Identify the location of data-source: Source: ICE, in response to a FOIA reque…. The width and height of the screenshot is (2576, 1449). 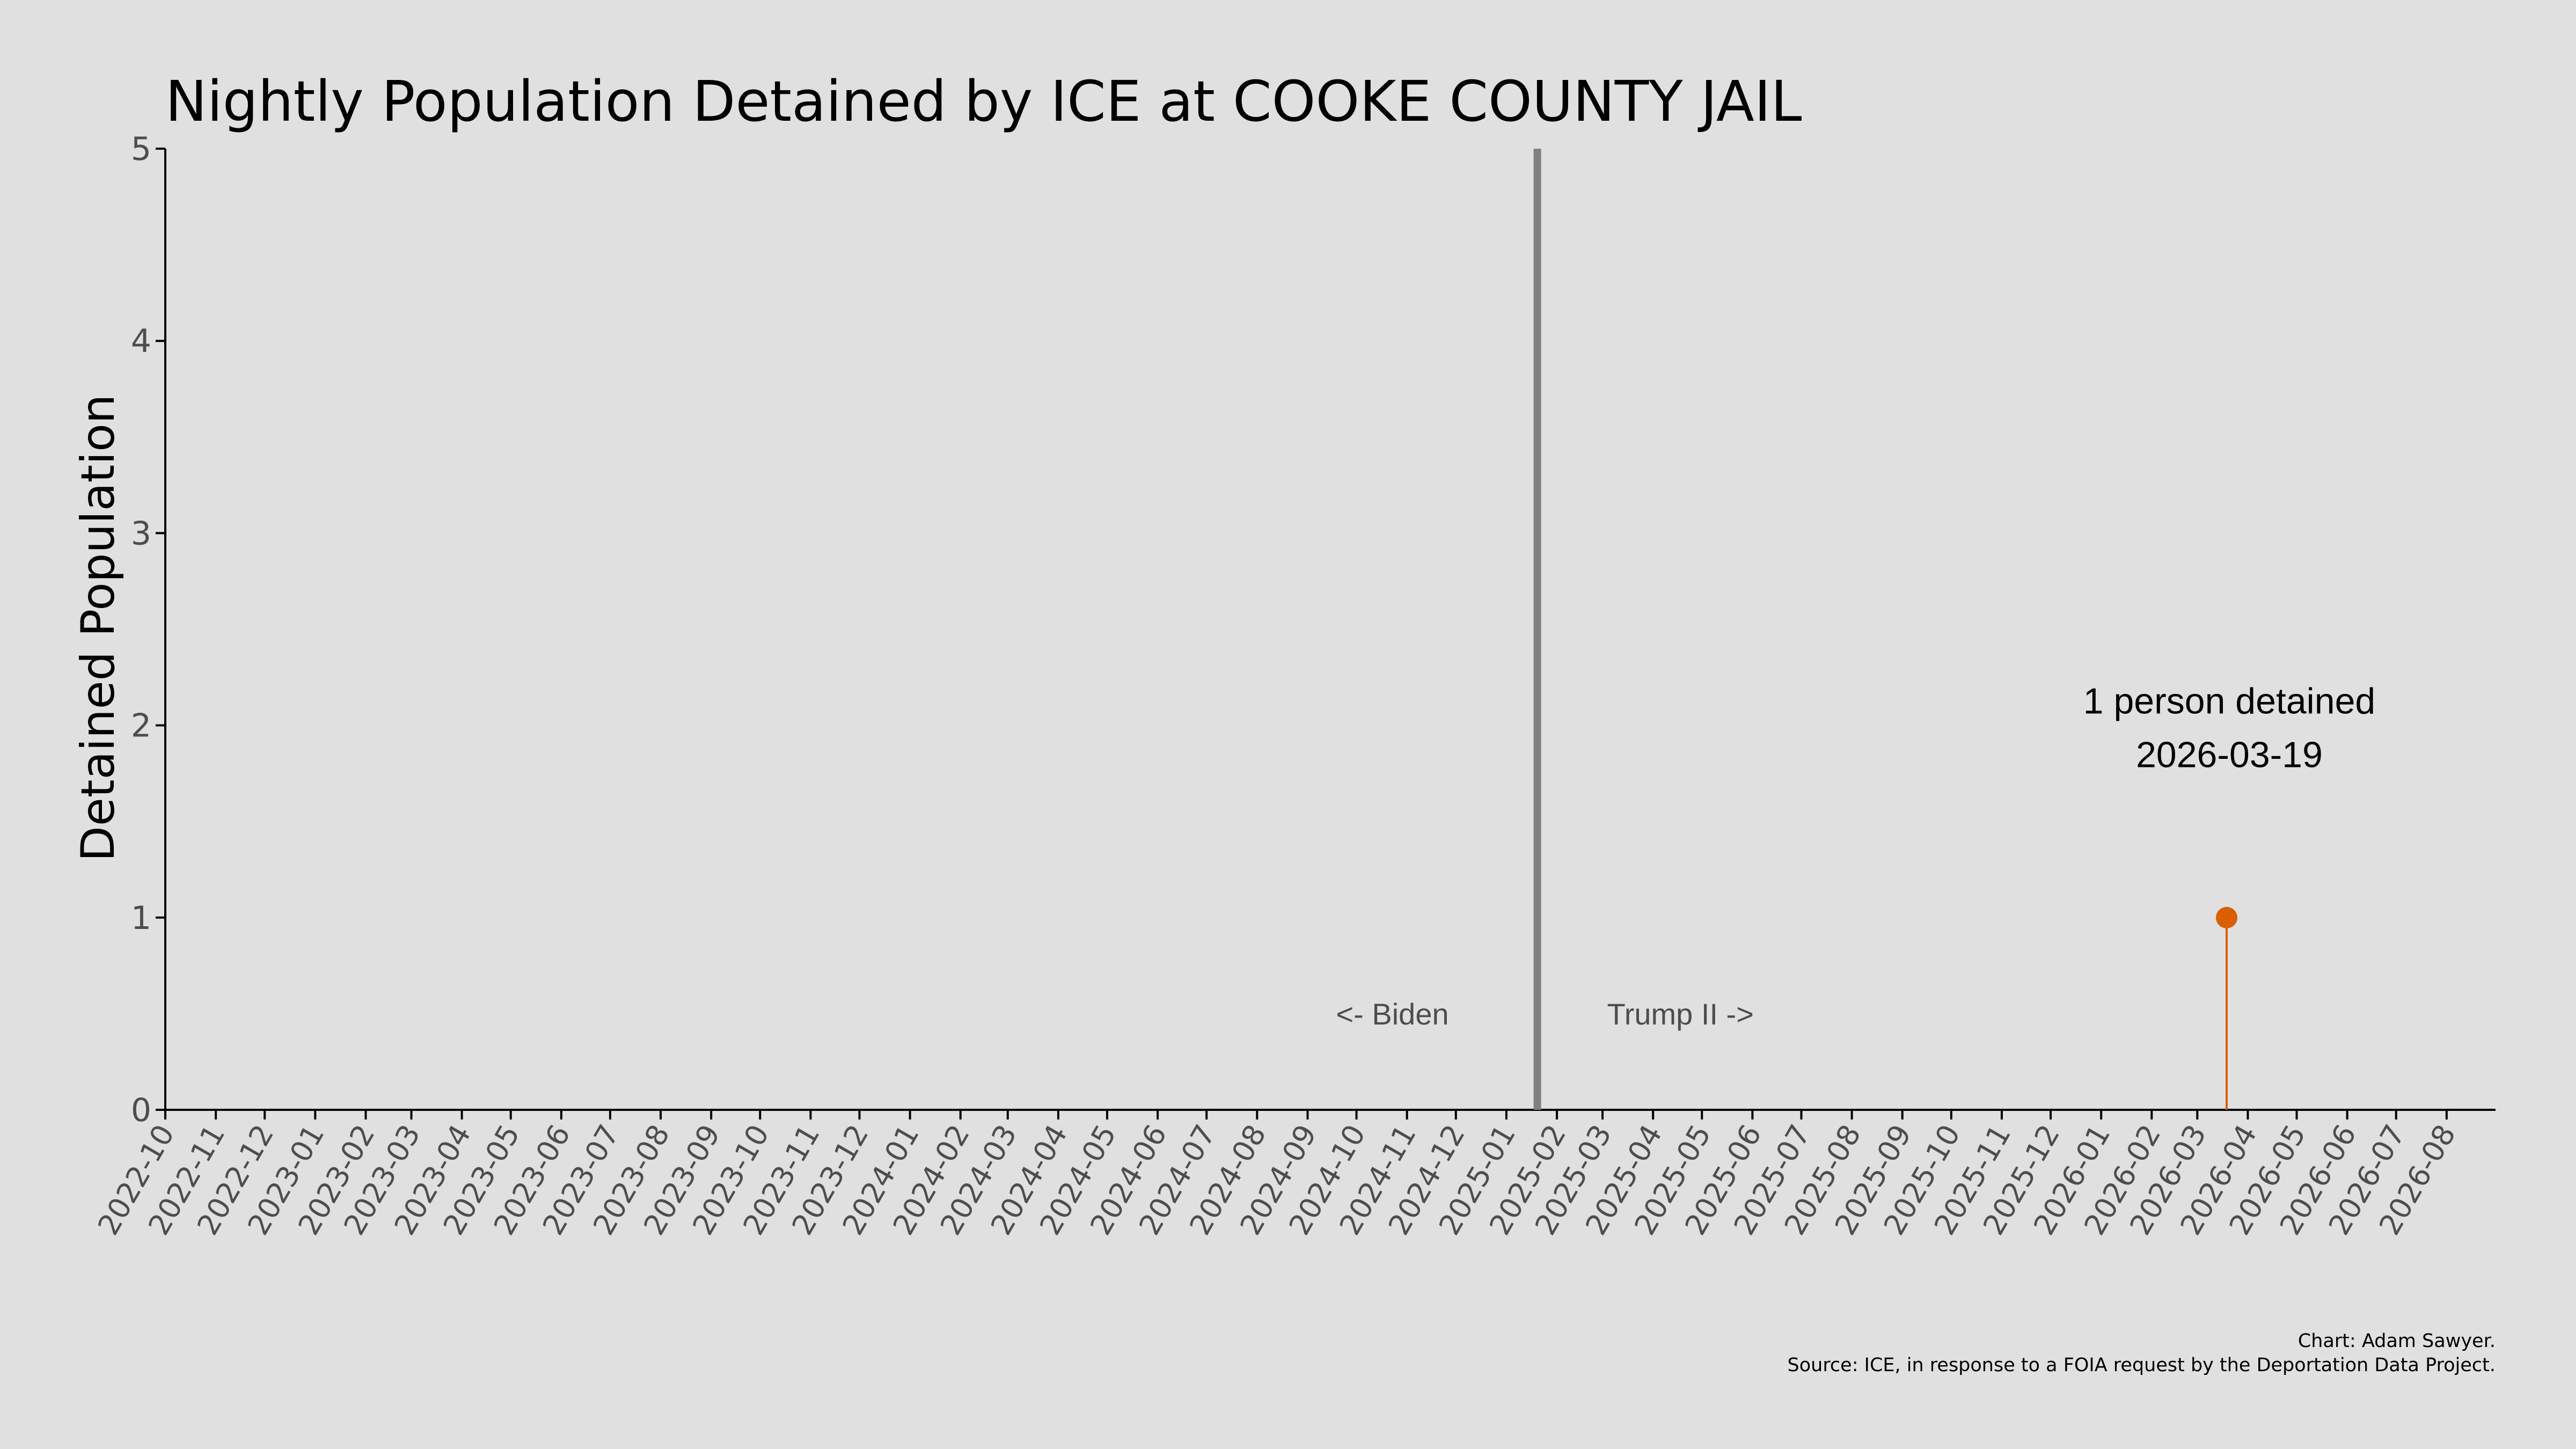
(2142, 1365).